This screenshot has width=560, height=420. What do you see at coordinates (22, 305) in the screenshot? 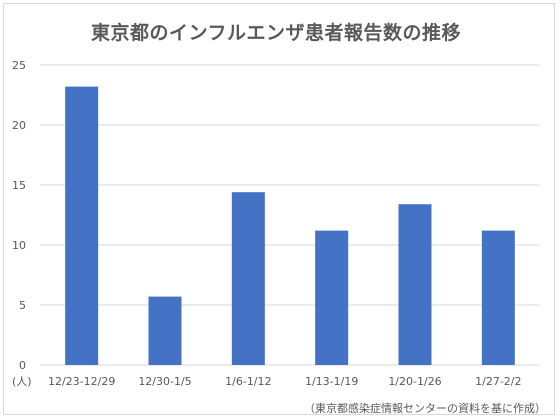
I see `y-tick-label: 5` at bounding box center [22, 305].